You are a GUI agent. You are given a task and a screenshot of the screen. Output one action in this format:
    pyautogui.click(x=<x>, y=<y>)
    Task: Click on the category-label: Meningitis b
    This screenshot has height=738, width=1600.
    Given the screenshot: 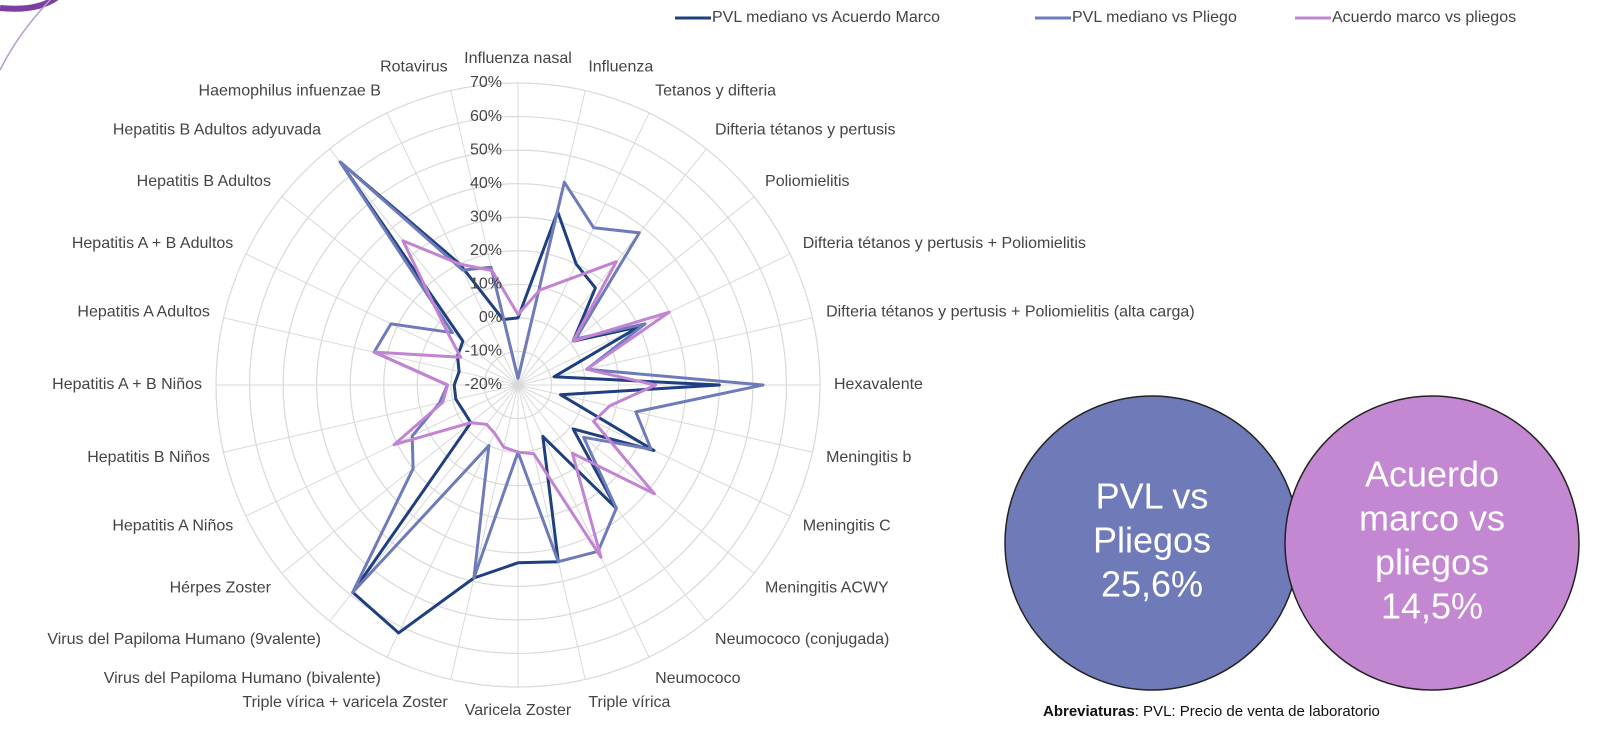 What is the action you would take?
    pyautogui.click(x=868, y=457)
    